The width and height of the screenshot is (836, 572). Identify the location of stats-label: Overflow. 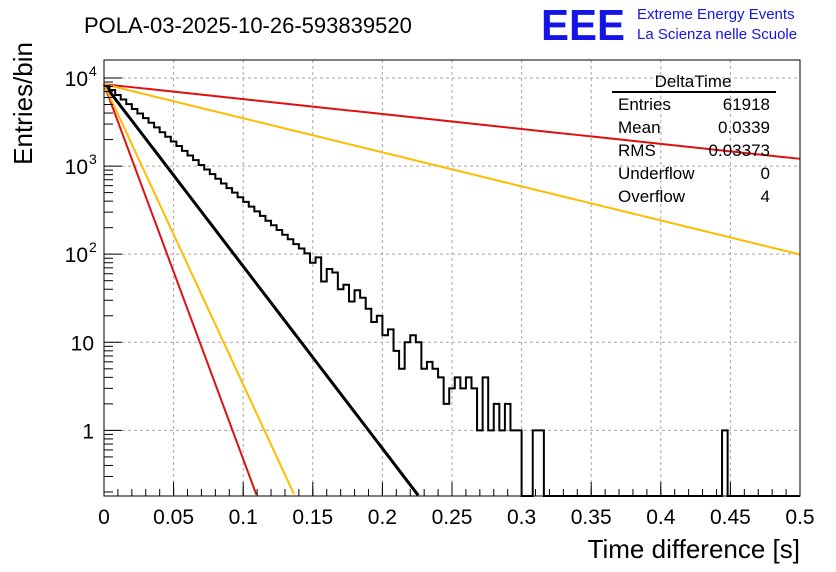
(652, 196).